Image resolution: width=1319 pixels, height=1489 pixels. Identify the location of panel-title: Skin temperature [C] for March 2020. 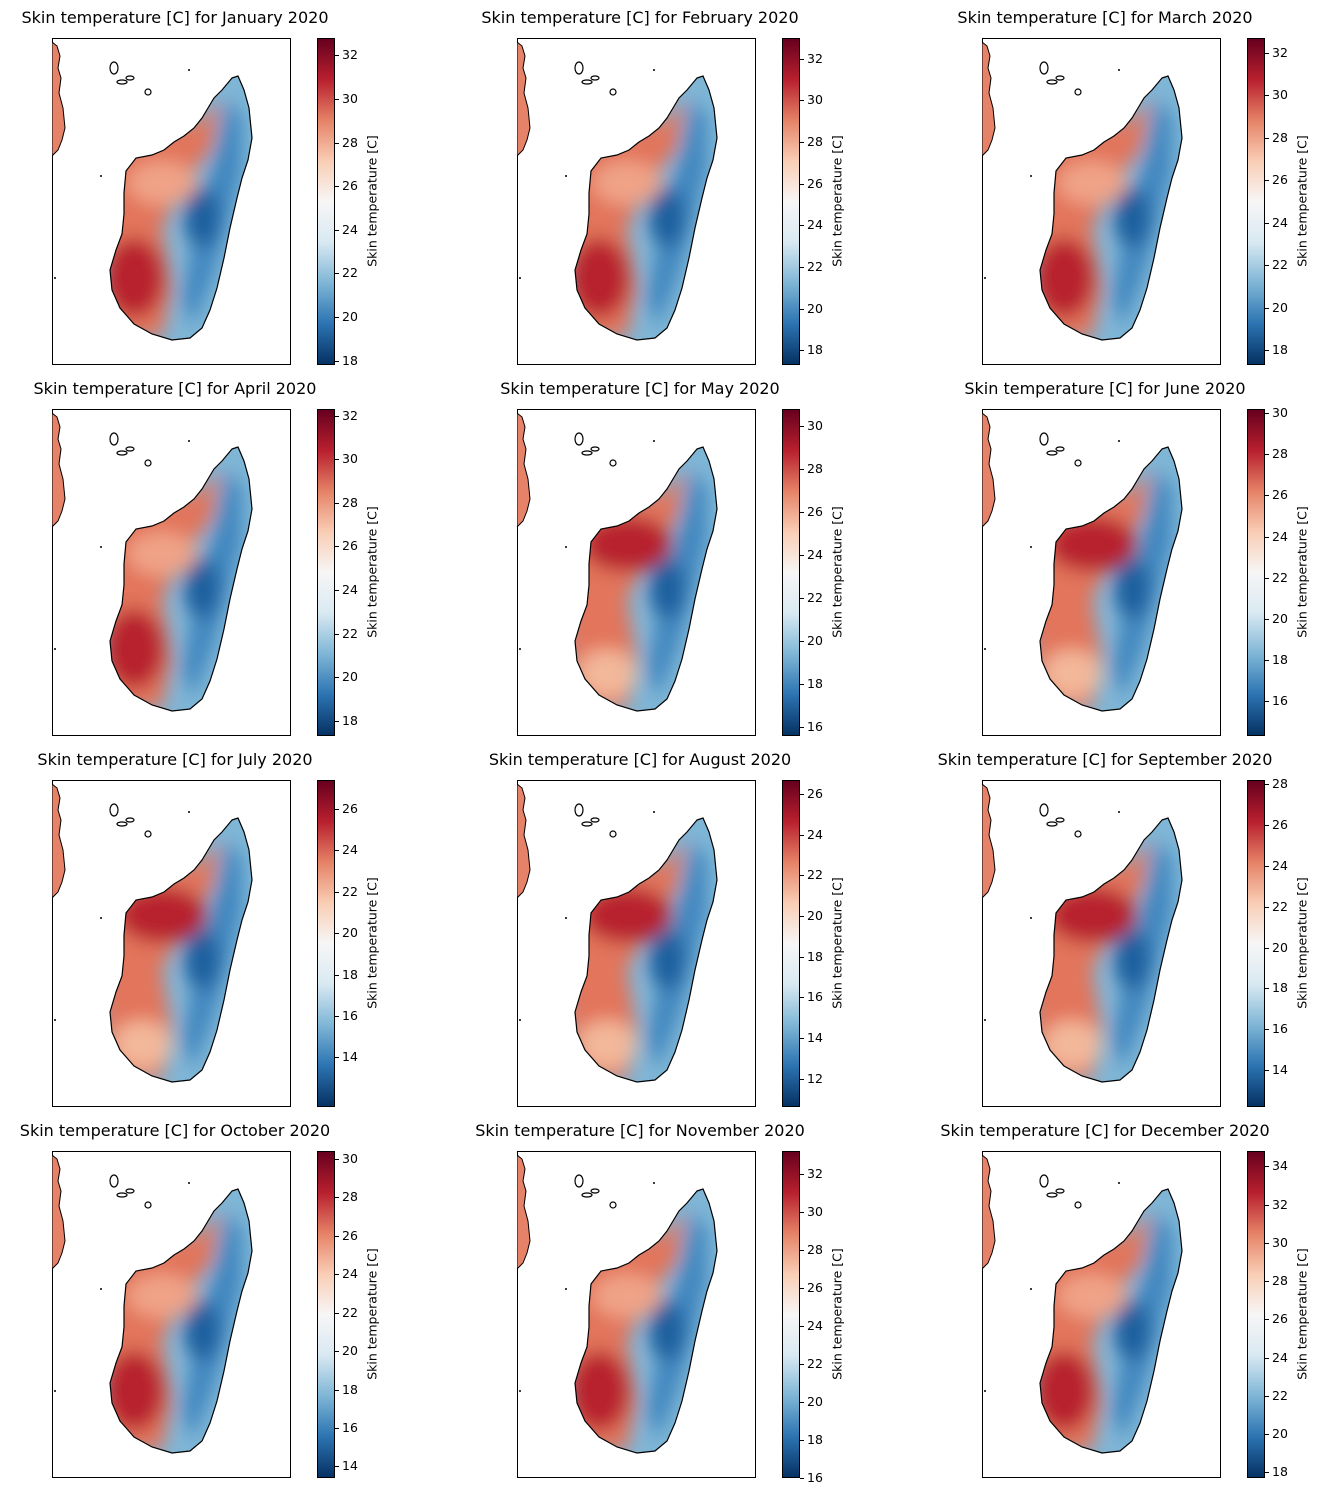
(1105, 17).